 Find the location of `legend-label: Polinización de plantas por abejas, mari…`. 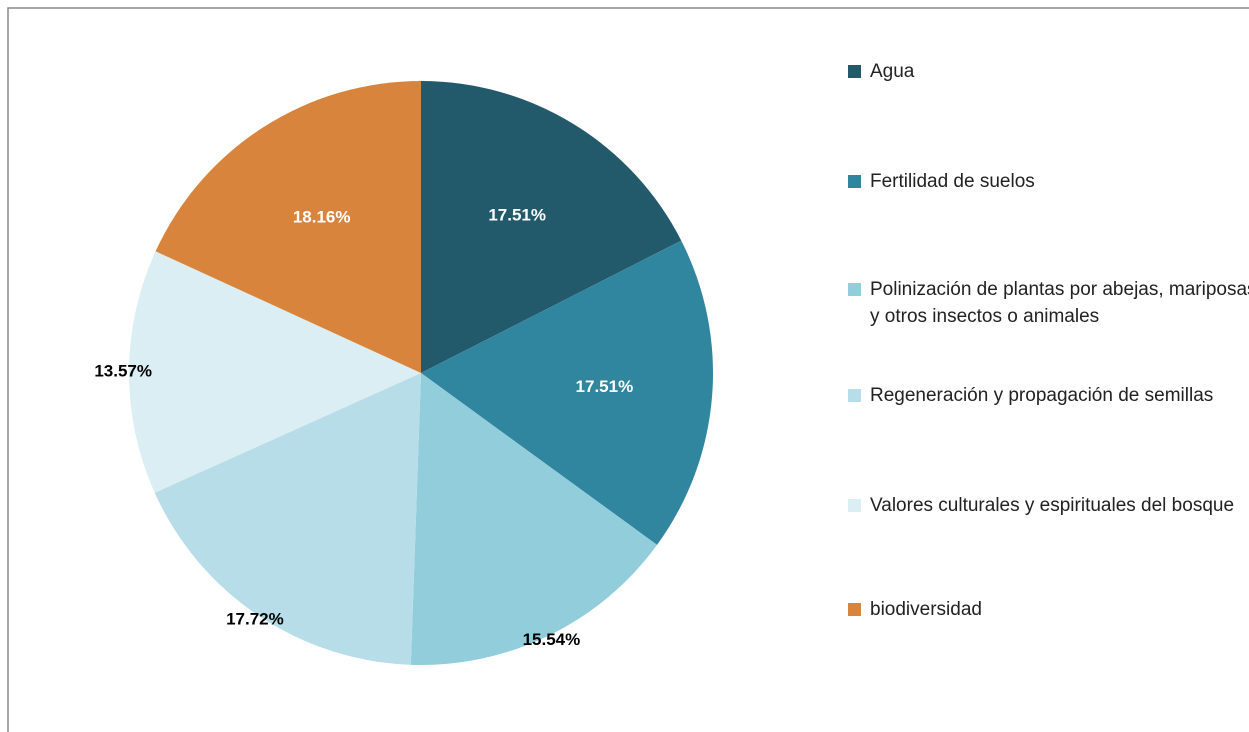

legend-label: Polinización de plantas por abejas, mari… is located at coordinates (1059, 303).